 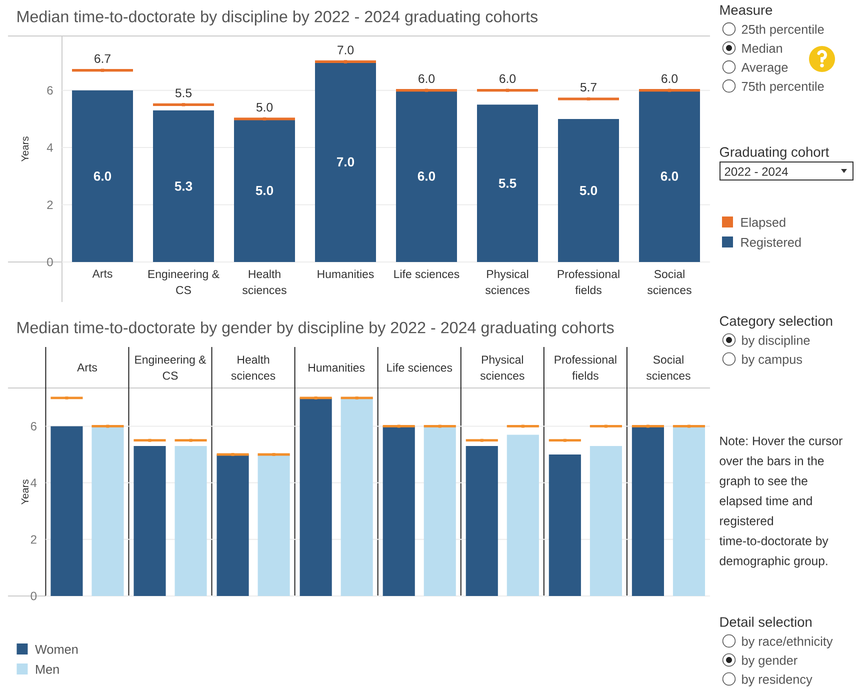 I want to click on legend-label: Men, so click(x=47, y=669).